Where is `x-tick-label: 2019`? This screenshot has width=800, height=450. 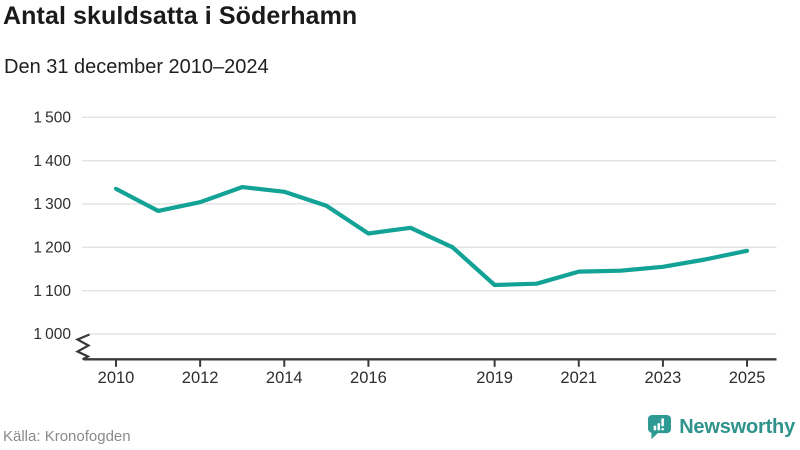
x-tick-label: 2019 is located at coordinates (494, 378).